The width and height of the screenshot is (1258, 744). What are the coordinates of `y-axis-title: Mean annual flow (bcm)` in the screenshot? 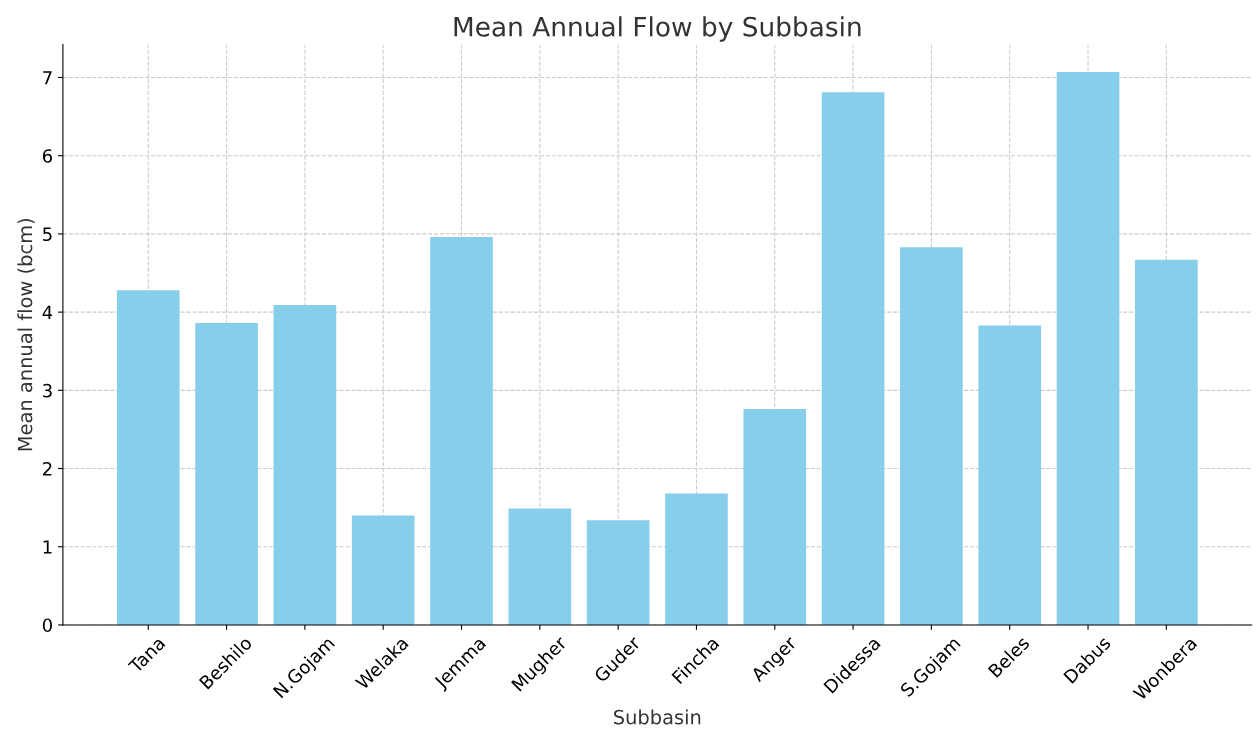 It's located at (26, 335).